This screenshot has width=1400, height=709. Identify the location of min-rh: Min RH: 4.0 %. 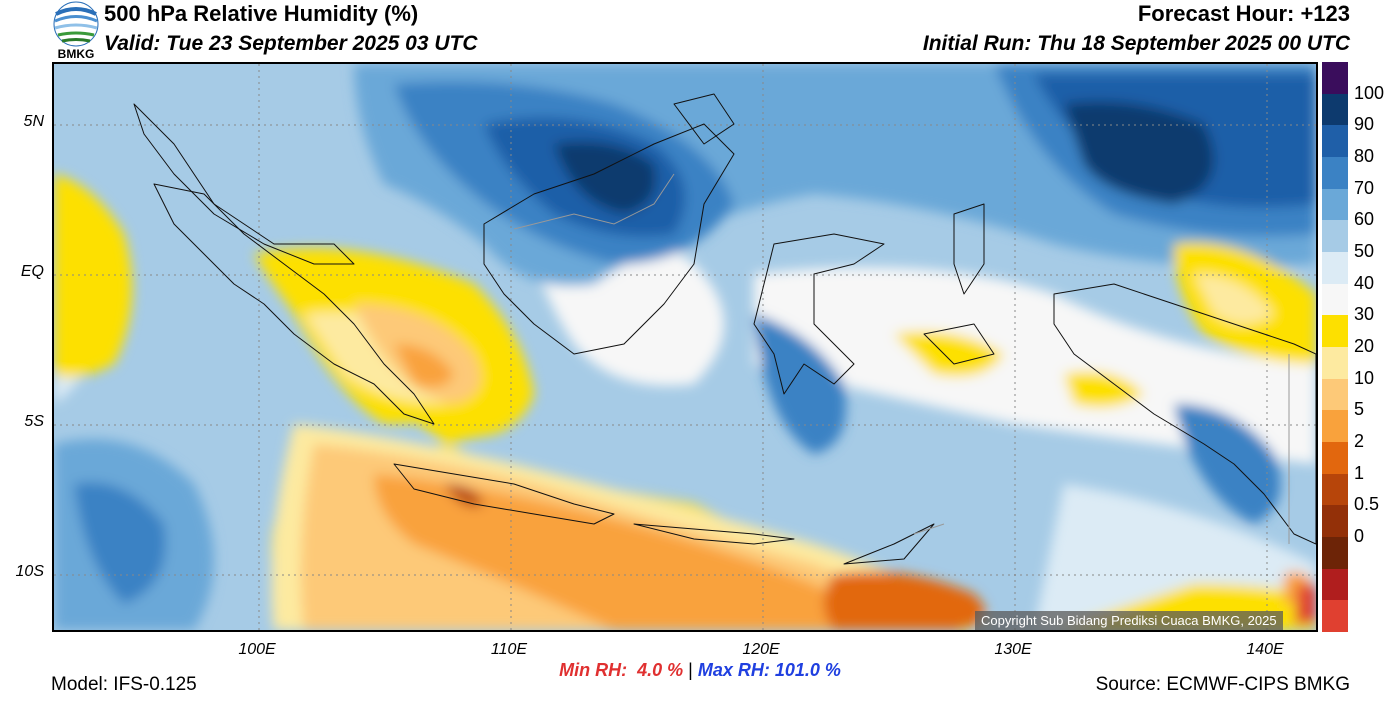
(621, 670).